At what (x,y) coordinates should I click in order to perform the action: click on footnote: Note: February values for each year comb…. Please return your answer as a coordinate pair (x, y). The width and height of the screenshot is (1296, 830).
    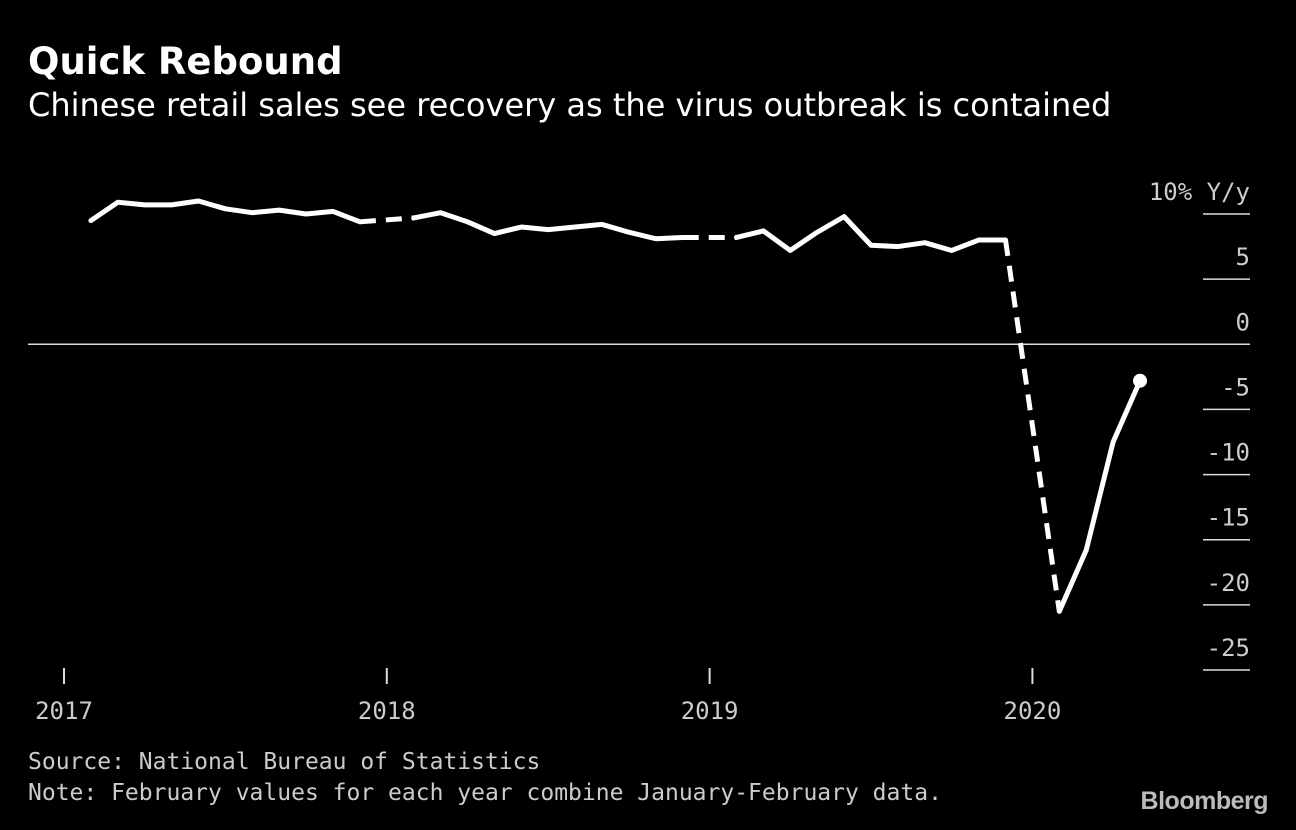
    Looking at the image, I should click on (485, 793).